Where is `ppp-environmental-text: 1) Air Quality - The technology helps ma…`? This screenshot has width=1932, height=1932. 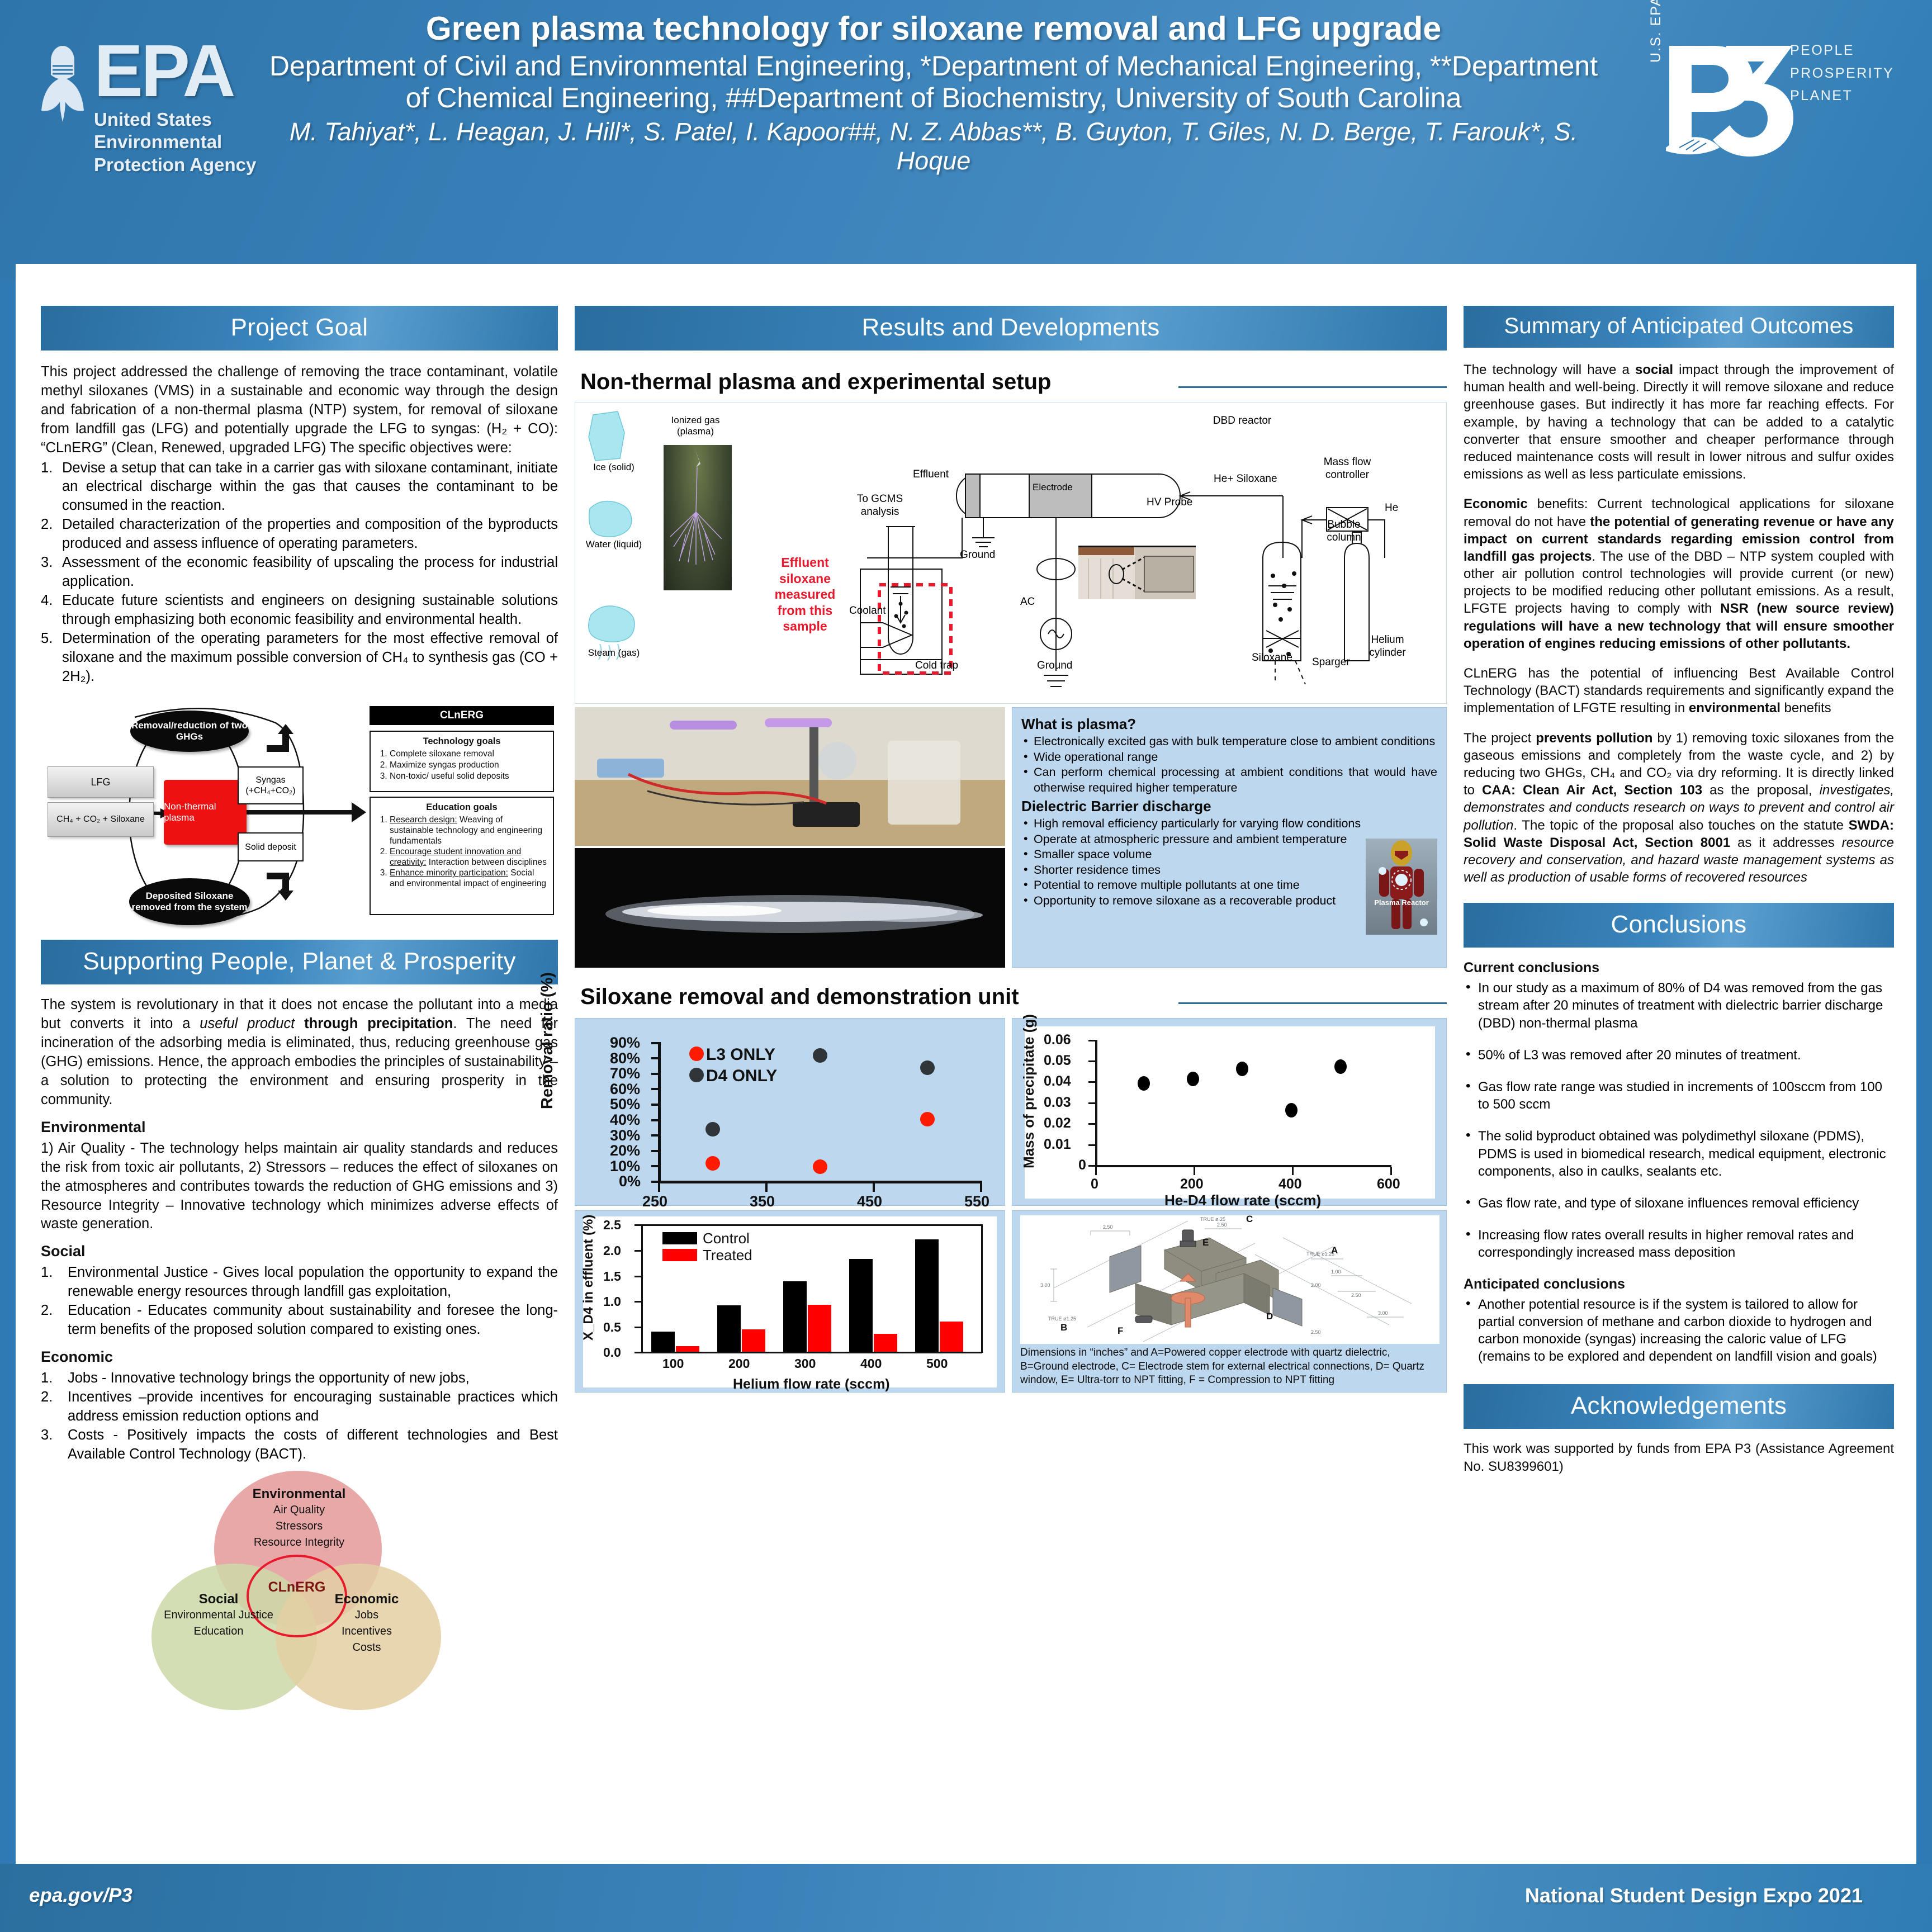 ppp-environmental-text: 1) Air Quality - The technology helps ma… is located at coordinates (300, 1186).